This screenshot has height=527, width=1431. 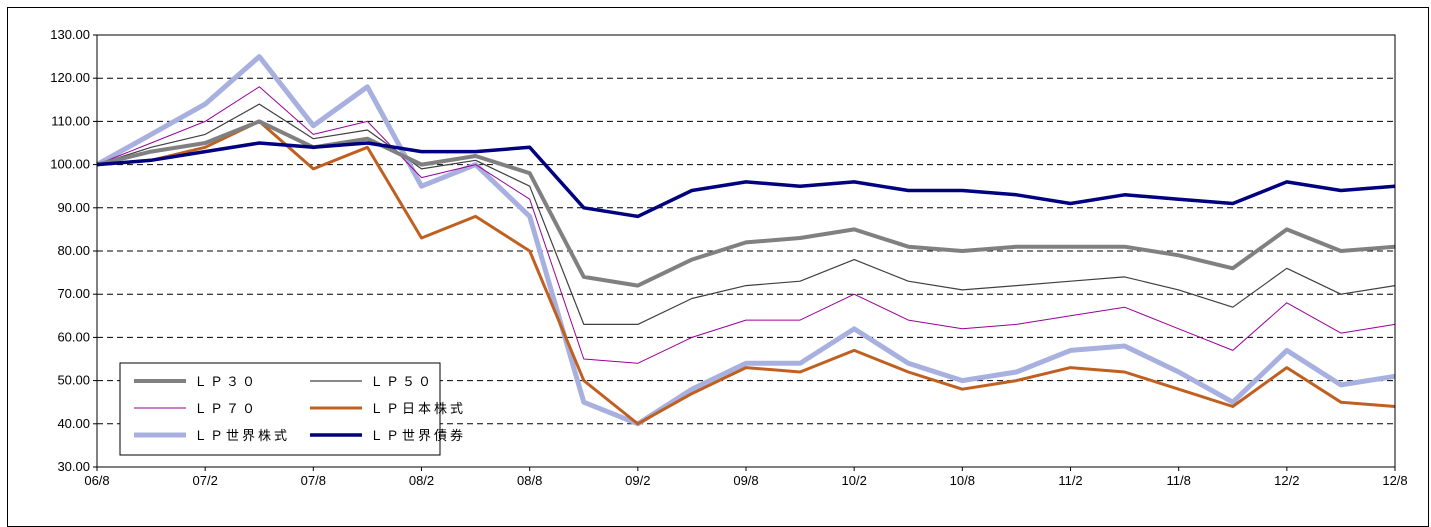 I want to click on legend-label: ＬＰ５０, so click(x=402, y=381).